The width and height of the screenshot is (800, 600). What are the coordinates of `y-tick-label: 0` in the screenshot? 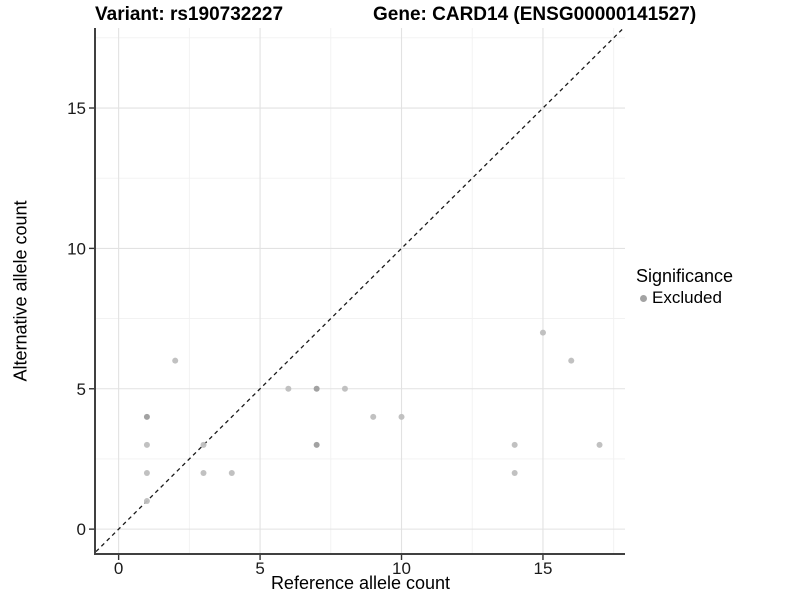 It's located at (81, 529).